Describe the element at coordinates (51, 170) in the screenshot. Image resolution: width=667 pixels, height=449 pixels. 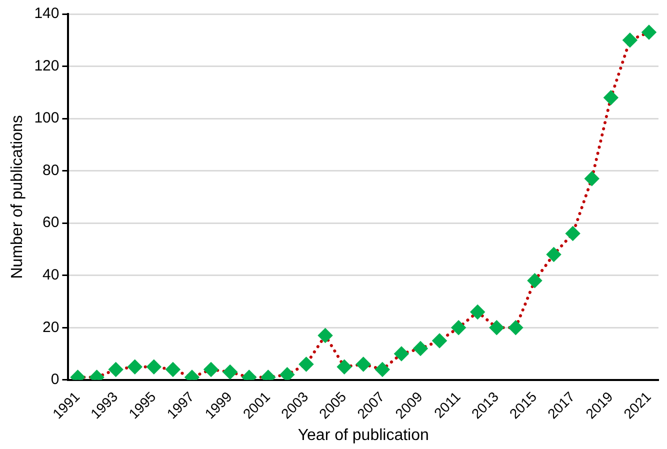
I see `y-tick-label: 80` at that location.